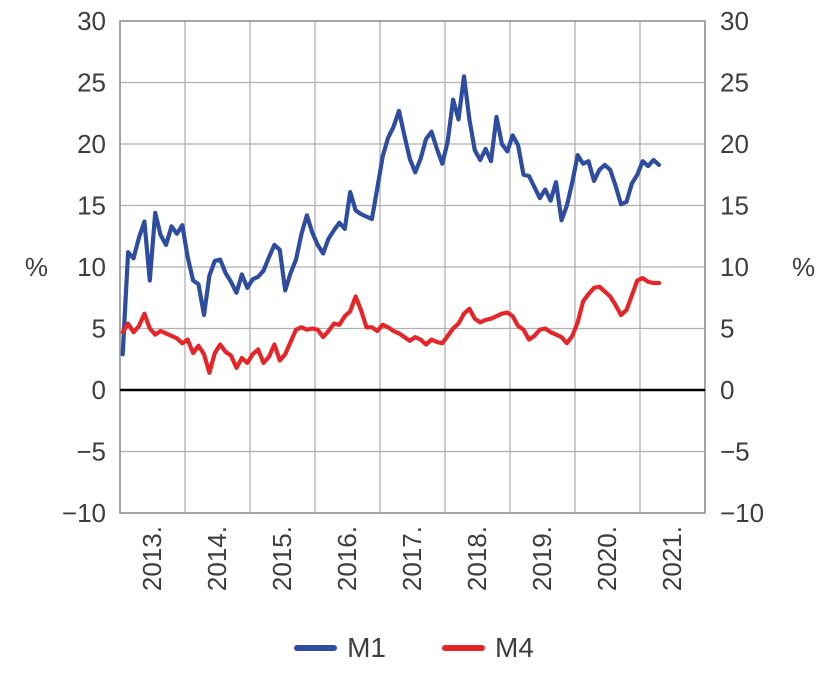 The image size is (828, 686). What do you see at coordinates (727, 329) in the screenshot?
I see `y-axis-tick-label-right: 5` at bounding box center [727, 329].